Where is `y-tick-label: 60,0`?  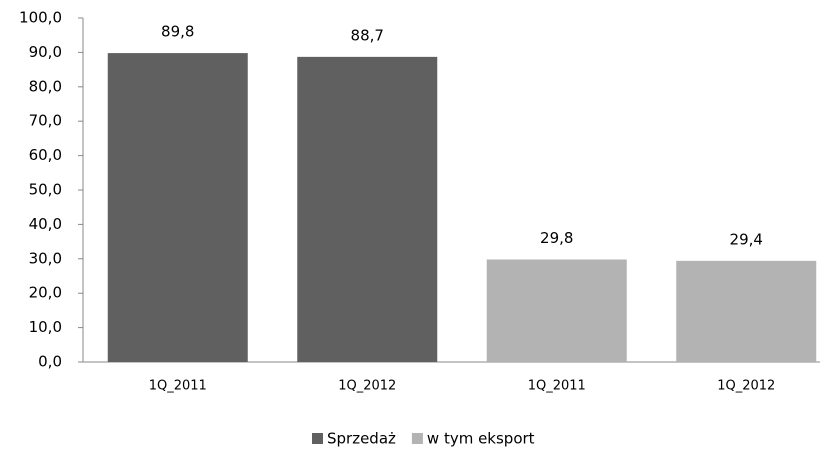
y-tick-label: 60,0 is located at coordinates (45, 155).